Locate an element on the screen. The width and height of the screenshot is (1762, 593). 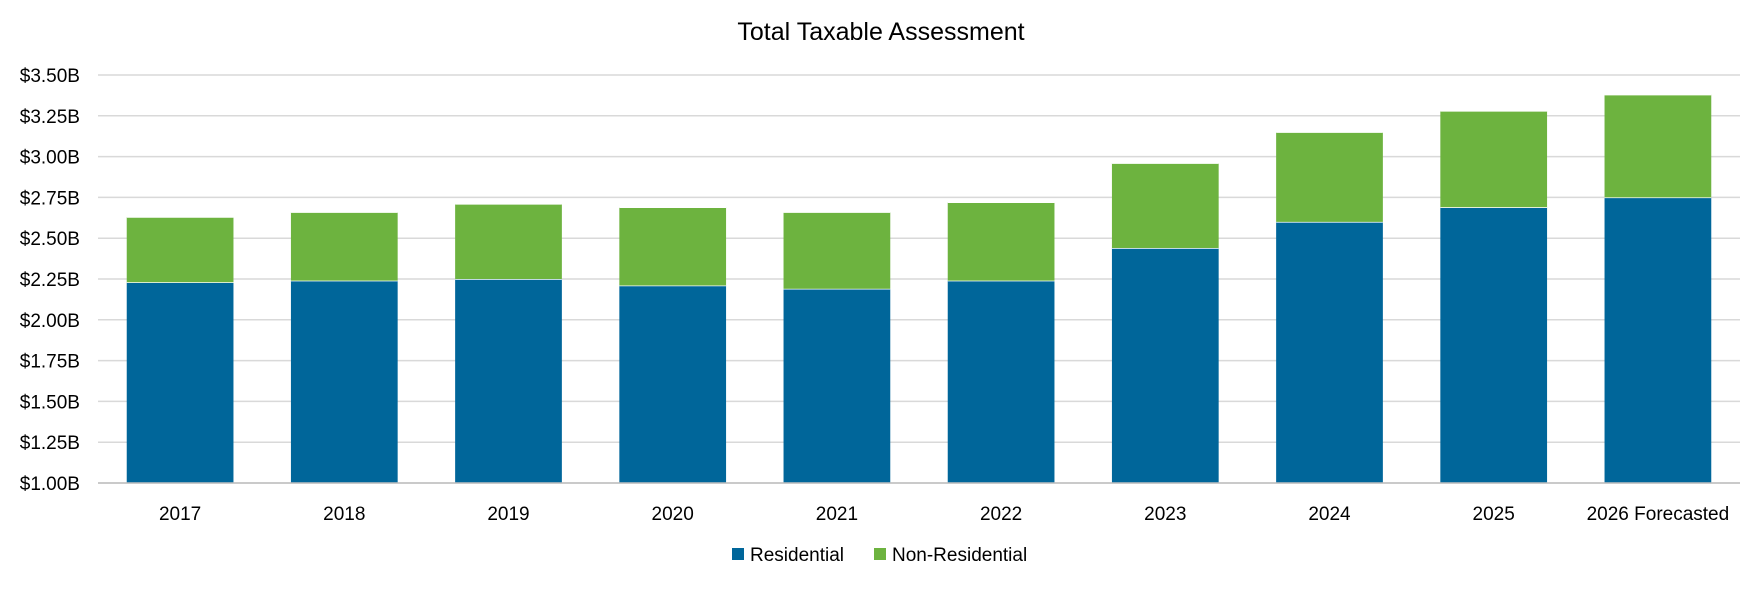
x-tick-label: 2020 is located at coordinates (673, 514).